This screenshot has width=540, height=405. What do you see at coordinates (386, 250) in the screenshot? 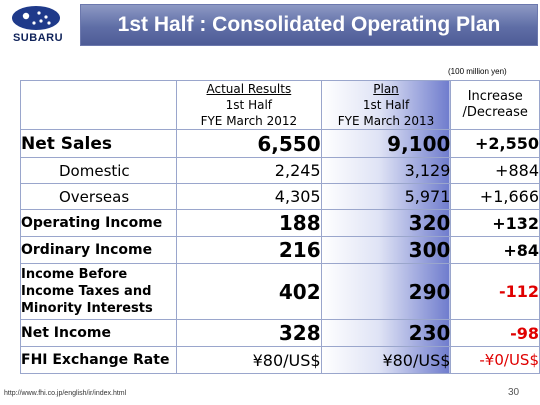
I see `plan-value: 300` at bounding box center [386, 250].